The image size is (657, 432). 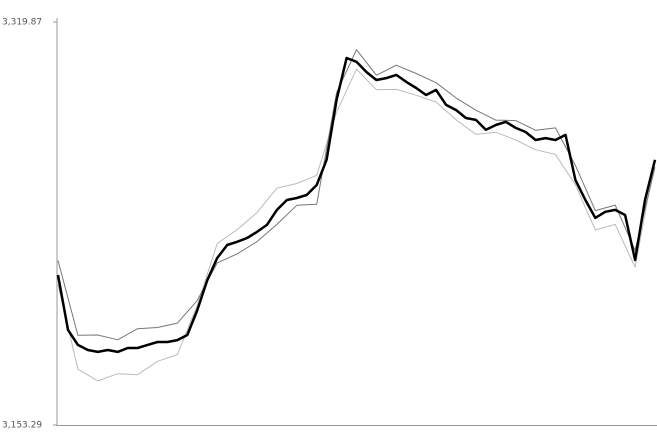 I want to click on y-tick-label: 3,153.29, so click(x=22, y=426).